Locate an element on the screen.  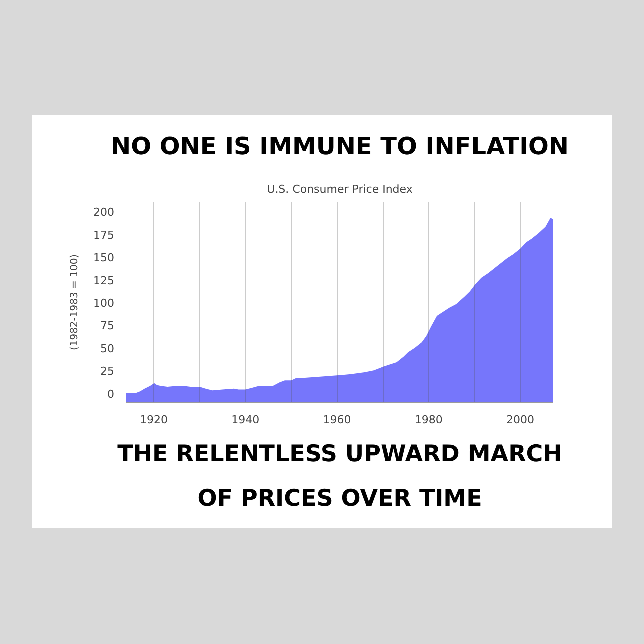
y-tick-label: 175 is located at coordinates (104, 235).